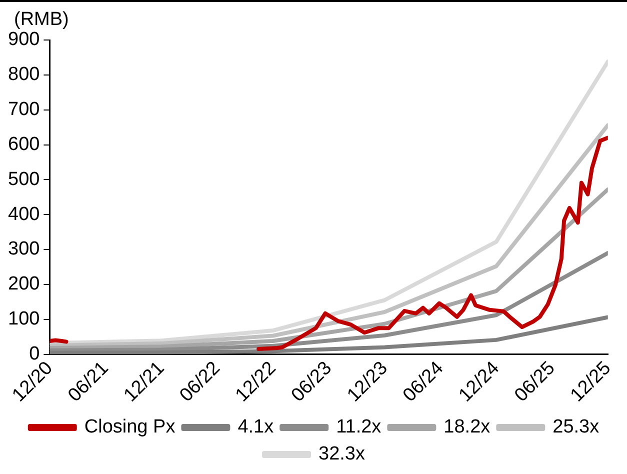 This screenshot has height=474, width=627. What do you see at coordinates (24, 75) in the screenshot?
I see `y-tick-label: 800` at bounding box center [24, 75].